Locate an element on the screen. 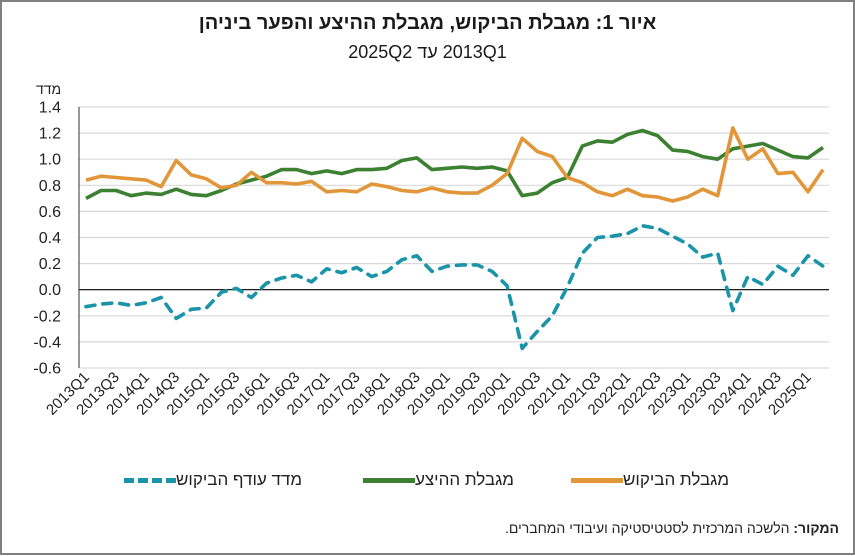 The height and width of the screenshot is (556, 855). legend-item-supply: מגבלת ההיצע is located at coordinates (435, 480).